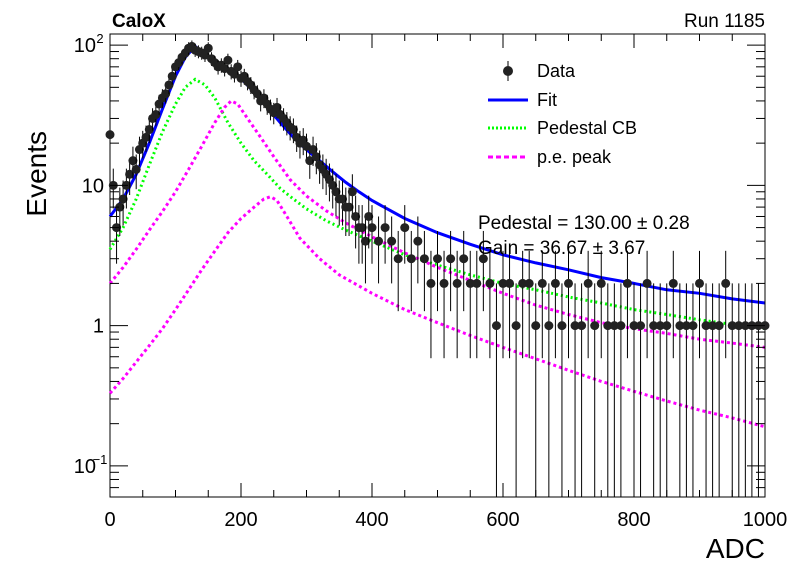 Image resolution: width=796 pixels, height=572 pixels. I want to click on x-tick-label: 0, so click(109, 520).